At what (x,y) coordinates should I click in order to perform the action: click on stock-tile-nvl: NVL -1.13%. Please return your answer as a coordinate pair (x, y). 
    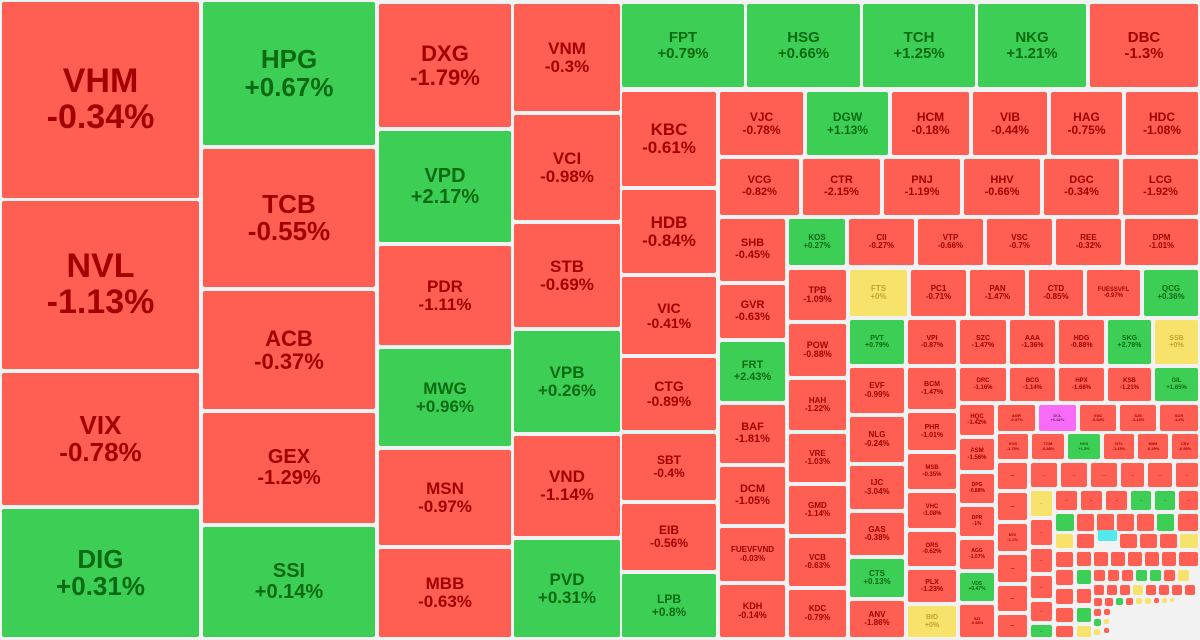
    Looking at the image, I should click on (100, 285).